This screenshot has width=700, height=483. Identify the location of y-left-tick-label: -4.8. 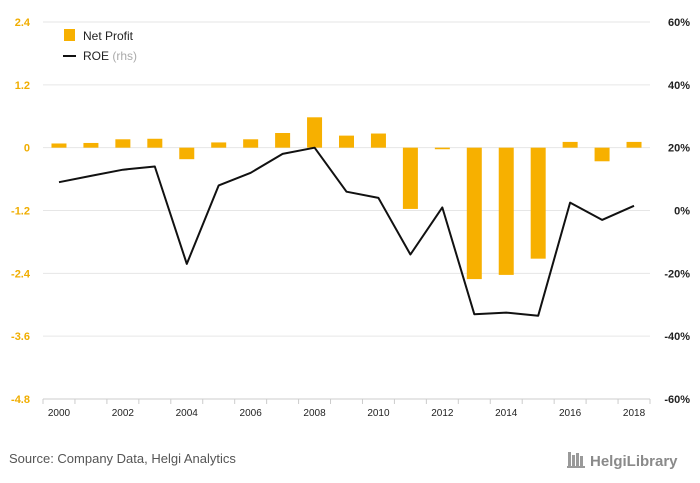
(20, 400).